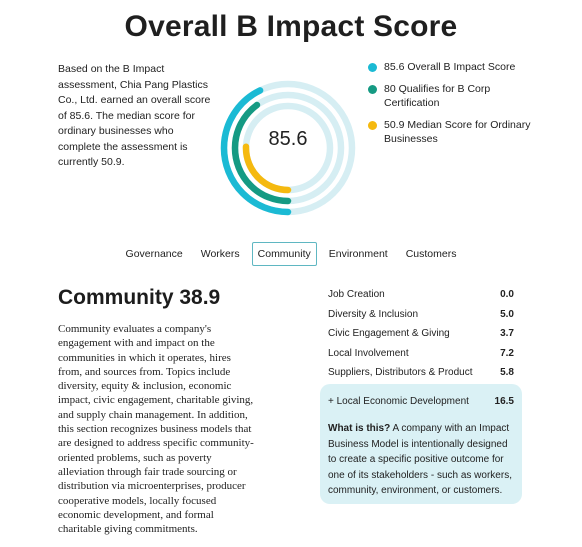 The height and width of the screenshot is (547, 582). Describe the element at coordinates (389, 333) in the screenshot. I see `metric-label: Civic Engagement & Giving` at that location.